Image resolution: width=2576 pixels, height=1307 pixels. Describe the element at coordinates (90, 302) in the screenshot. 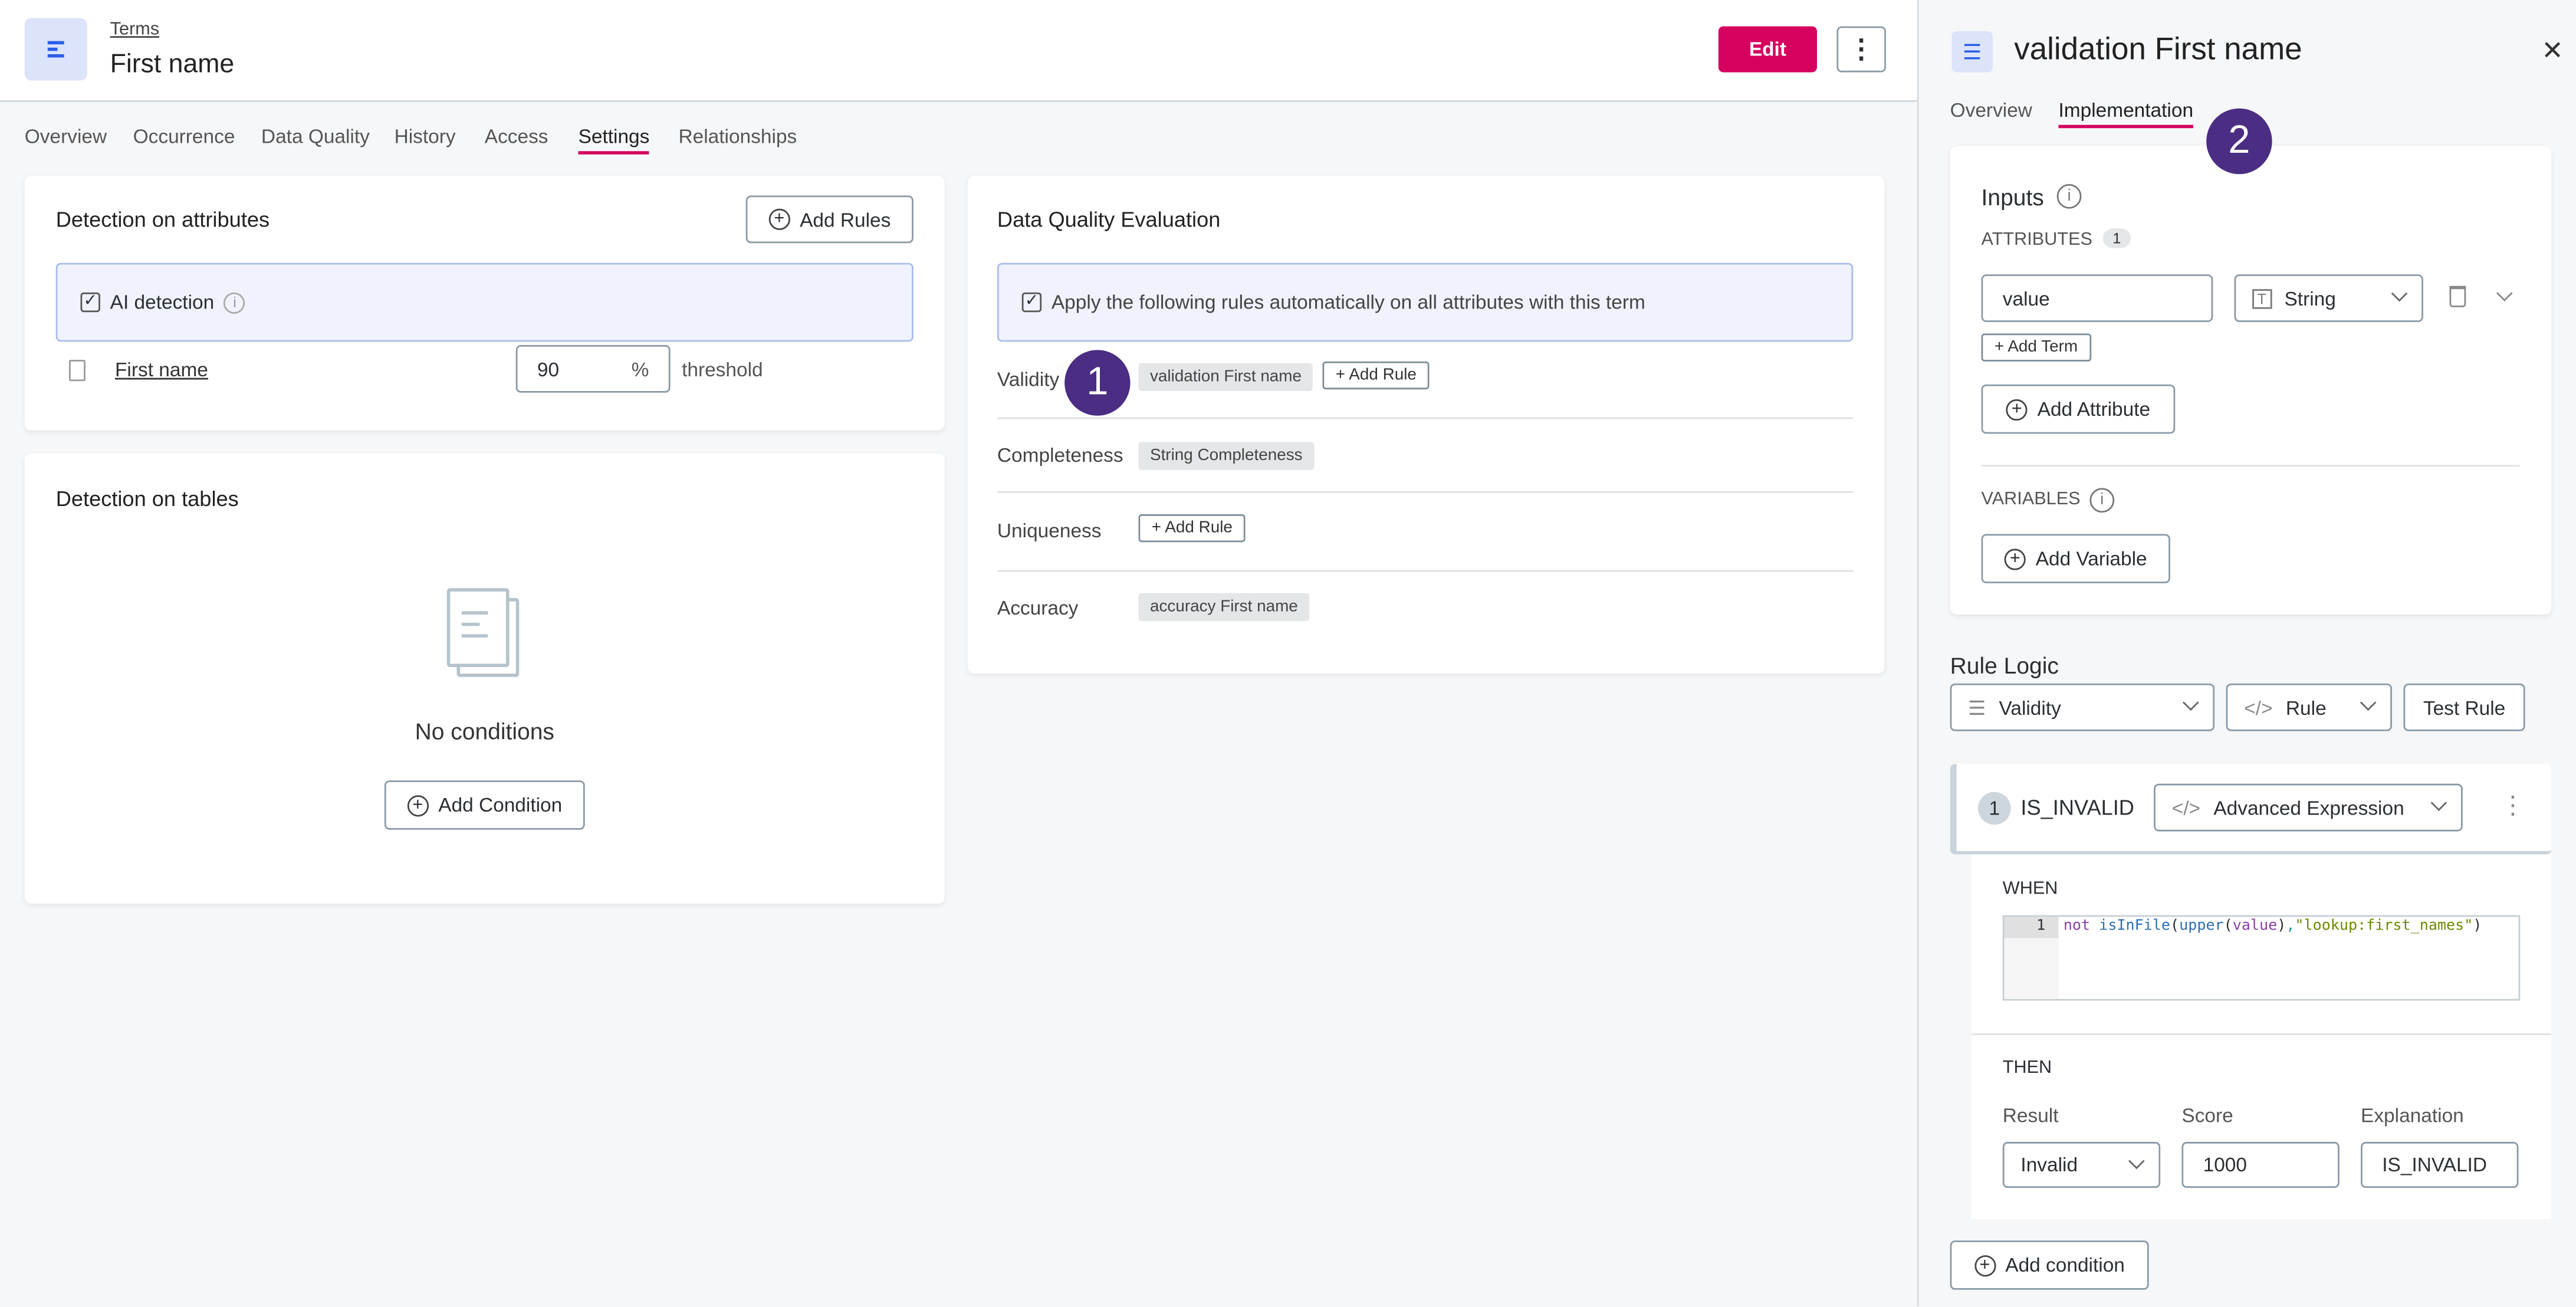

I see `ai-detection-checkbox: ✓` at that location.